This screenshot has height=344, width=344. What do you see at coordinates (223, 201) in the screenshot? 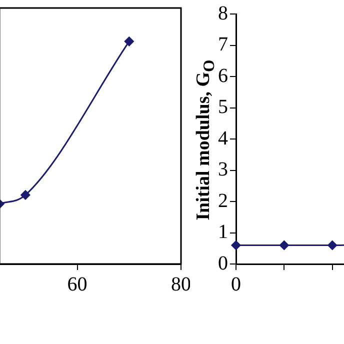
I see `y-tick-label: 2` at bounding box center [223, 201].